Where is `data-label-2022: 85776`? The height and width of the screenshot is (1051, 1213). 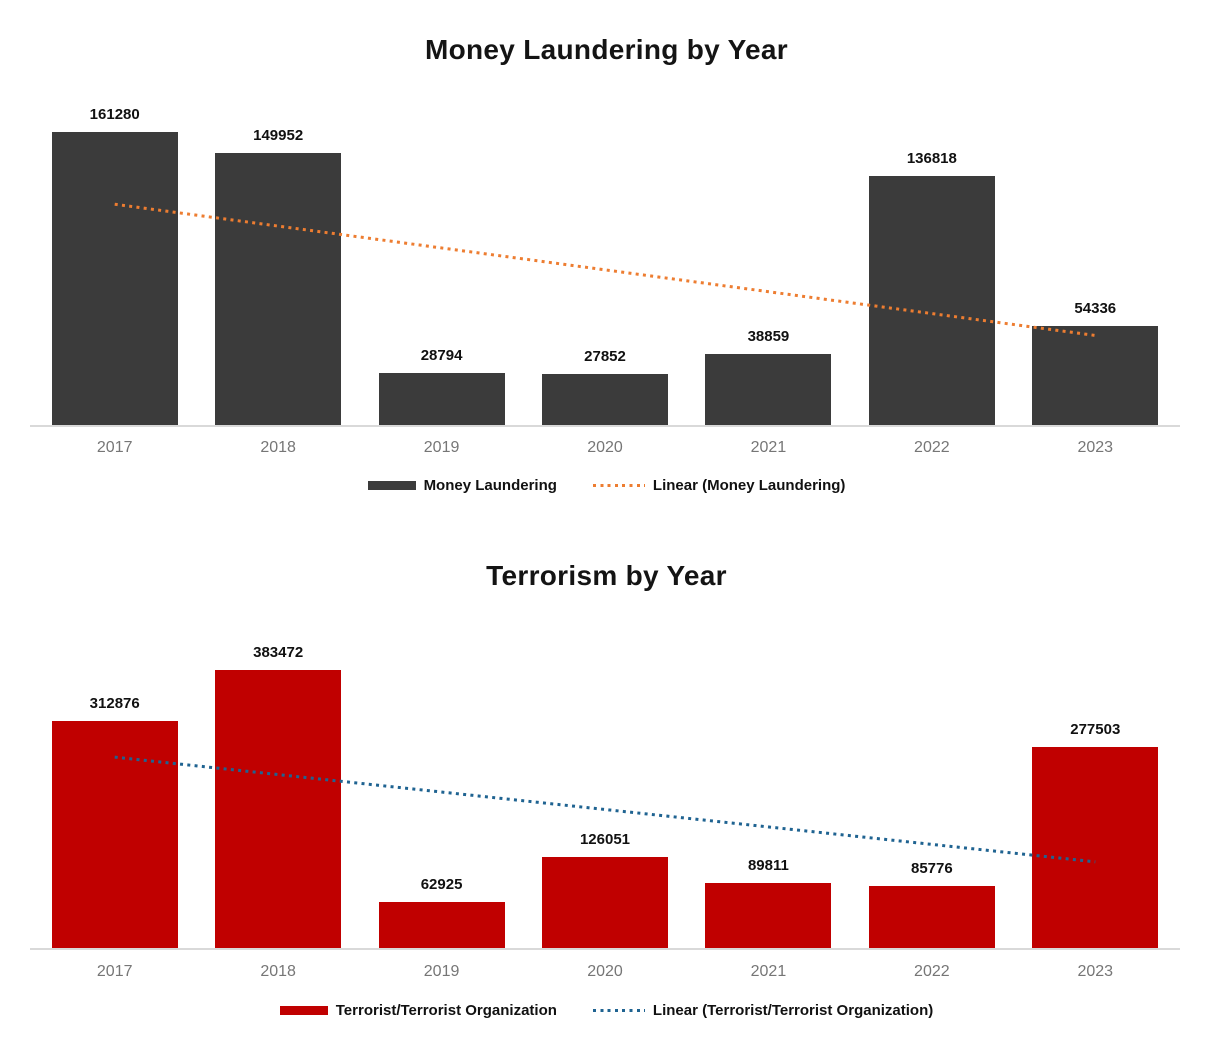
data-label-2022: 85776 is located at coordinates (931, 868).